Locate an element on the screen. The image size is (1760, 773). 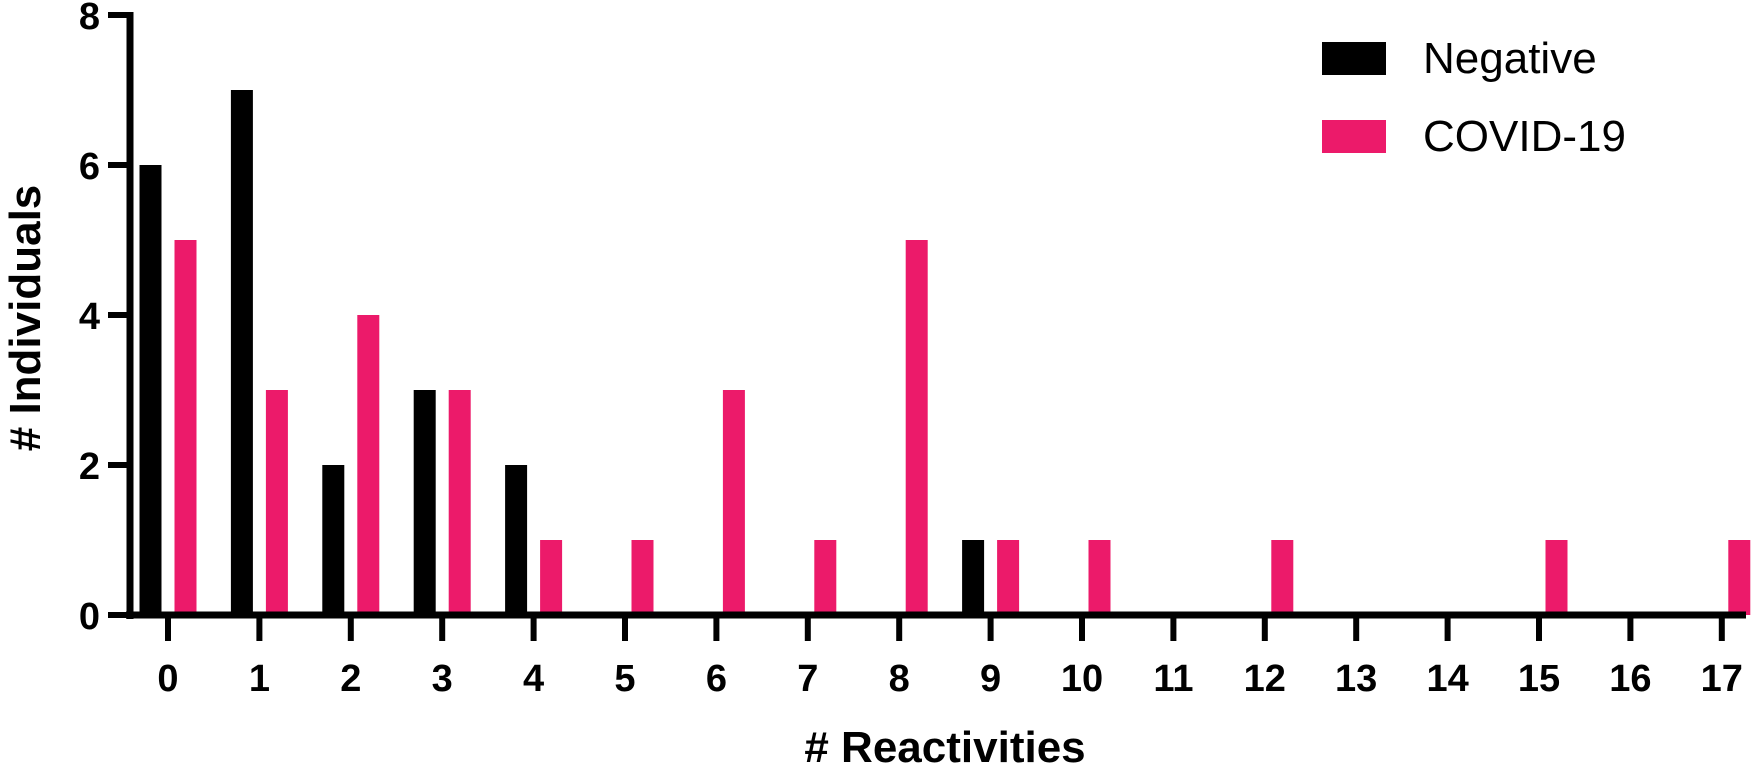
y-axis-title: # Individuals is located at coordinates (25, 318).